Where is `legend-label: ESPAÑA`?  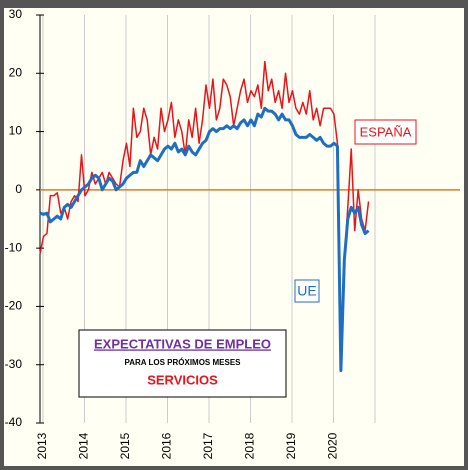 legend-label: ESPAÑA is located at coordinates (386, 131).